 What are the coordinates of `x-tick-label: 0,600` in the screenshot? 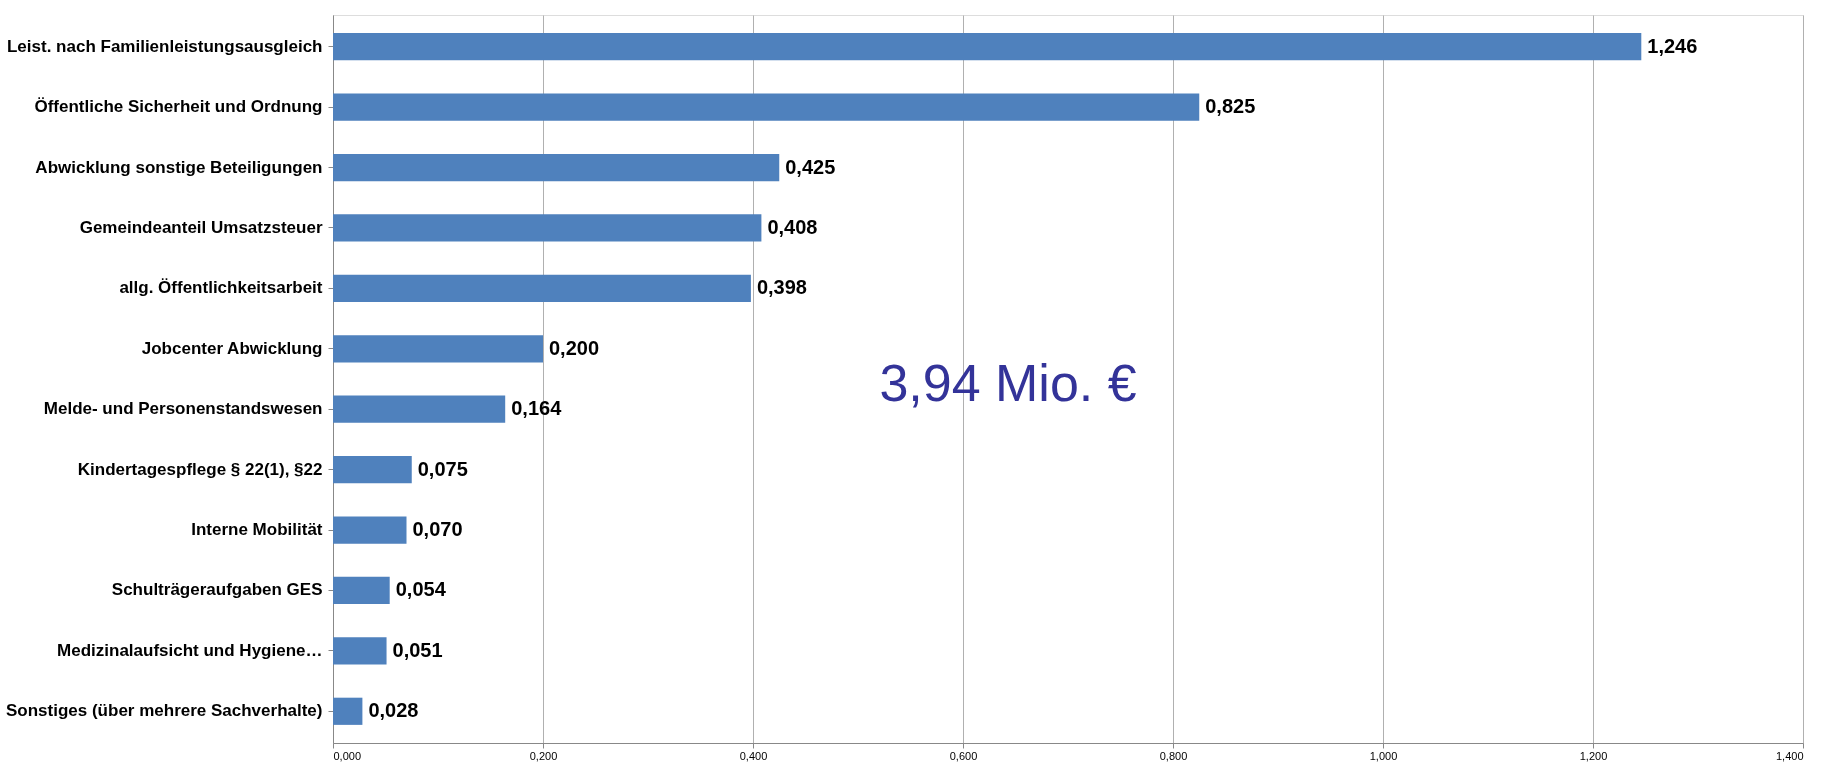 It's located at (963, 755).